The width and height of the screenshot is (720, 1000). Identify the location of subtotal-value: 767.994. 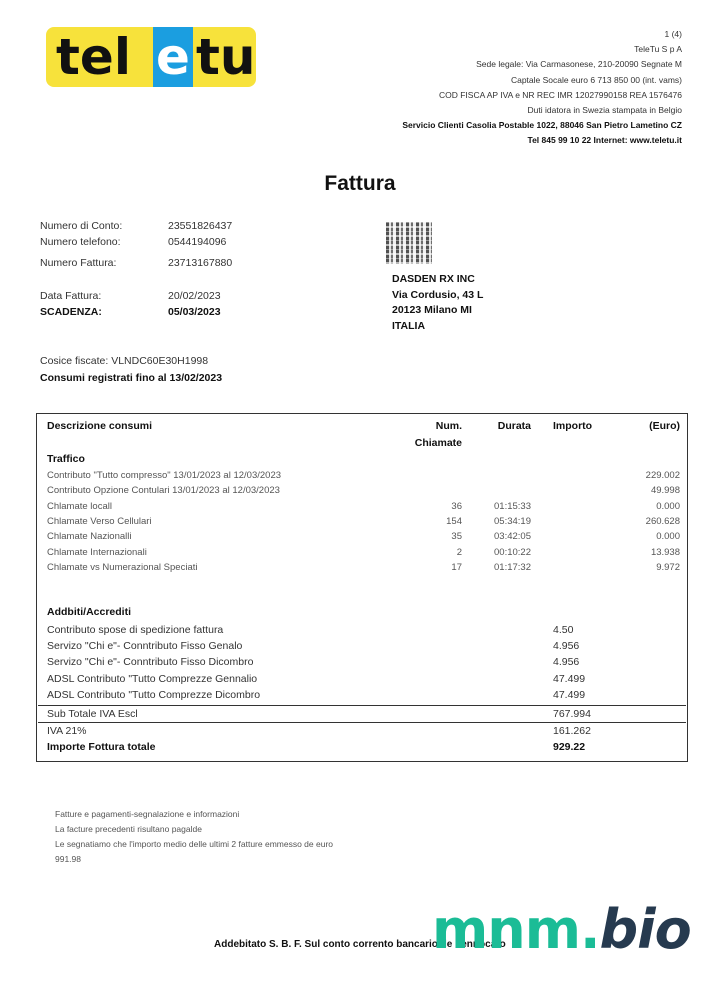
(572, 714).